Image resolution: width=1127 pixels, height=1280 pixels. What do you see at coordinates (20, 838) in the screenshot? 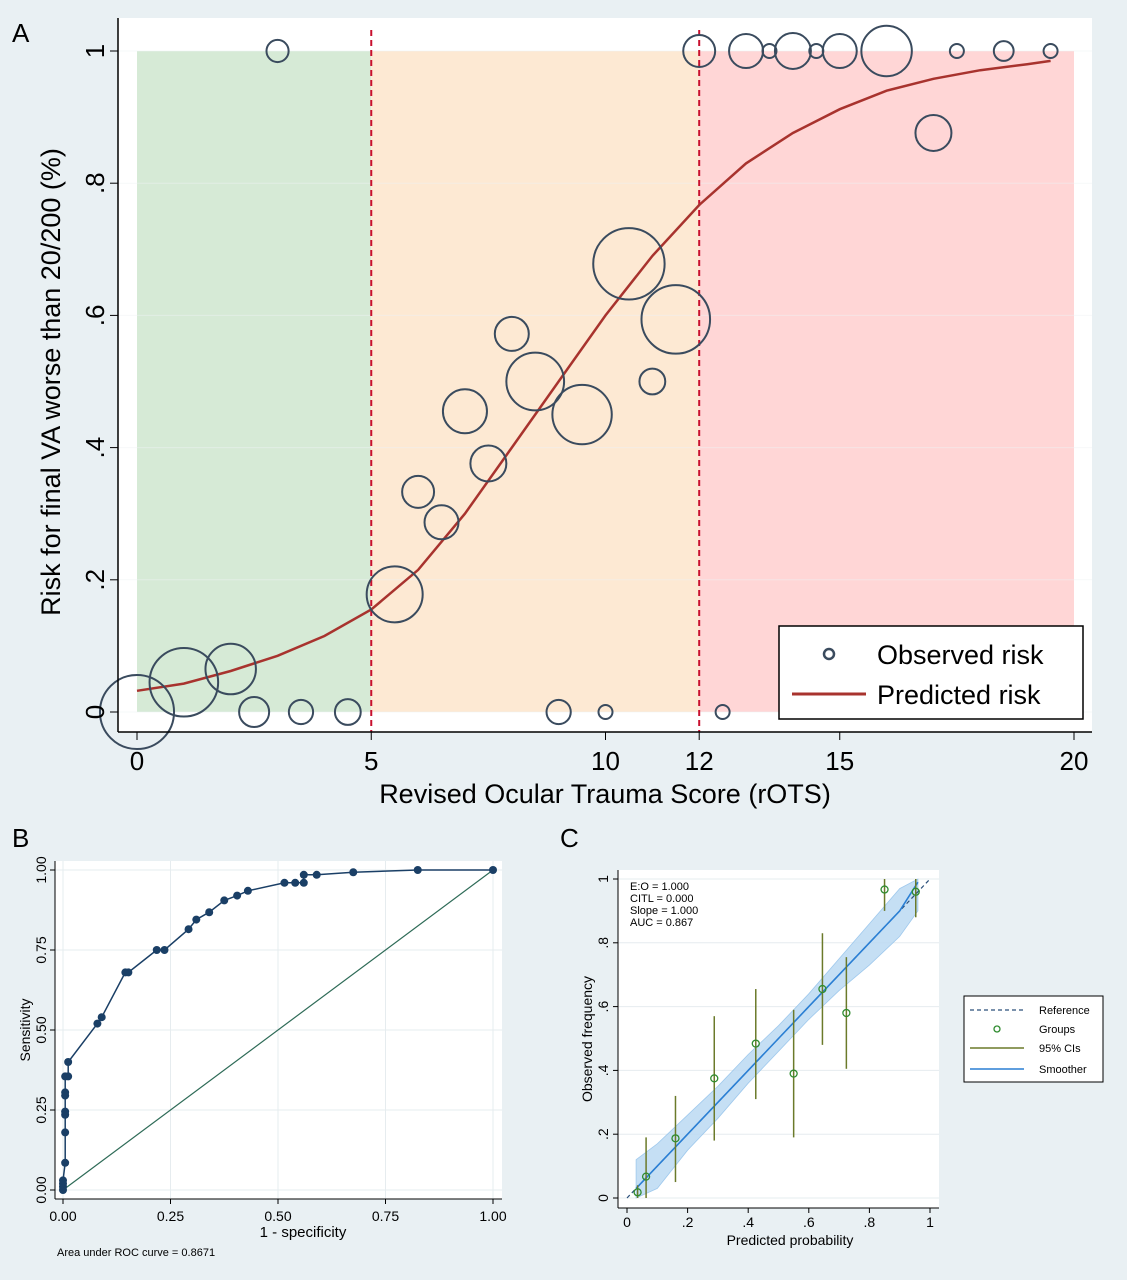
I see `panel-label-b: B` at bounding box center [20, 838].